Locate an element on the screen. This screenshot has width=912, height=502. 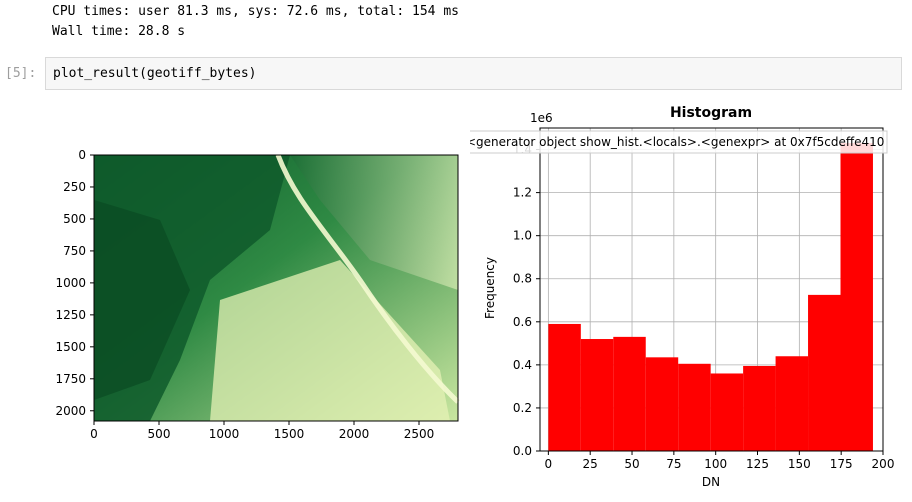
histogram-xtick-label: 150 is located at coordinates (799, 464).